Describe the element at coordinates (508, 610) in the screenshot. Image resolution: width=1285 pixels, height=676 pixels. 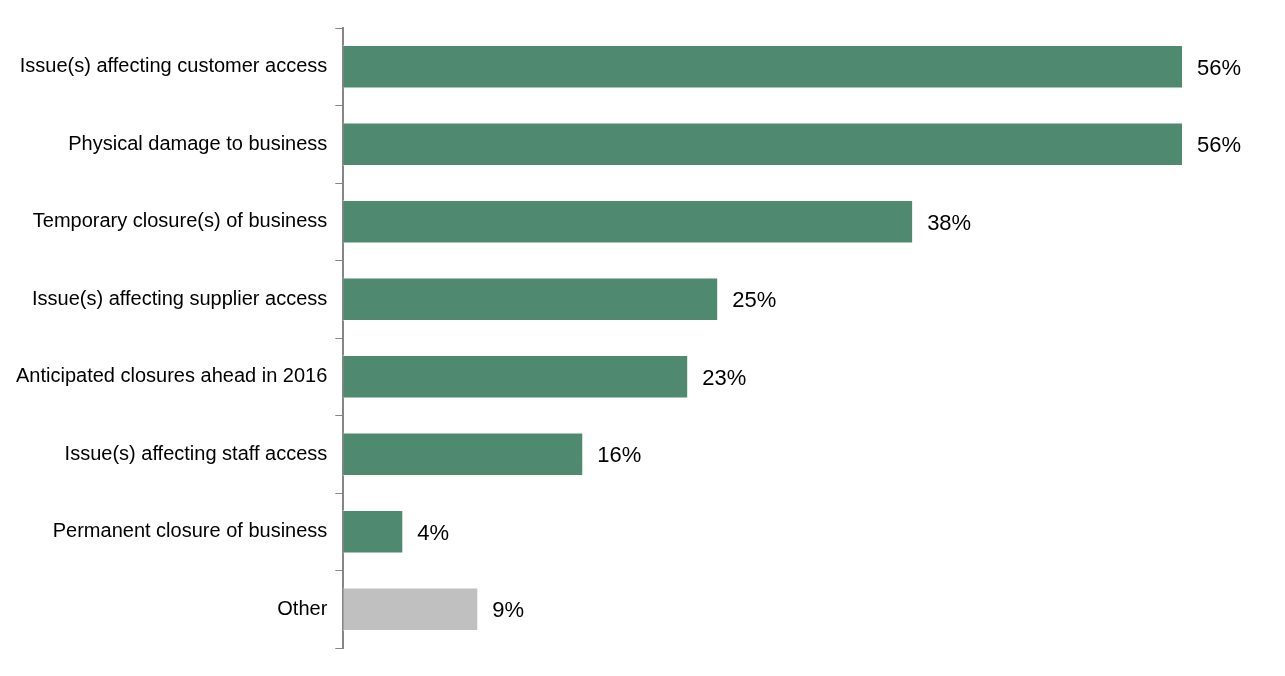
I see `data-label: 9%` at that location.